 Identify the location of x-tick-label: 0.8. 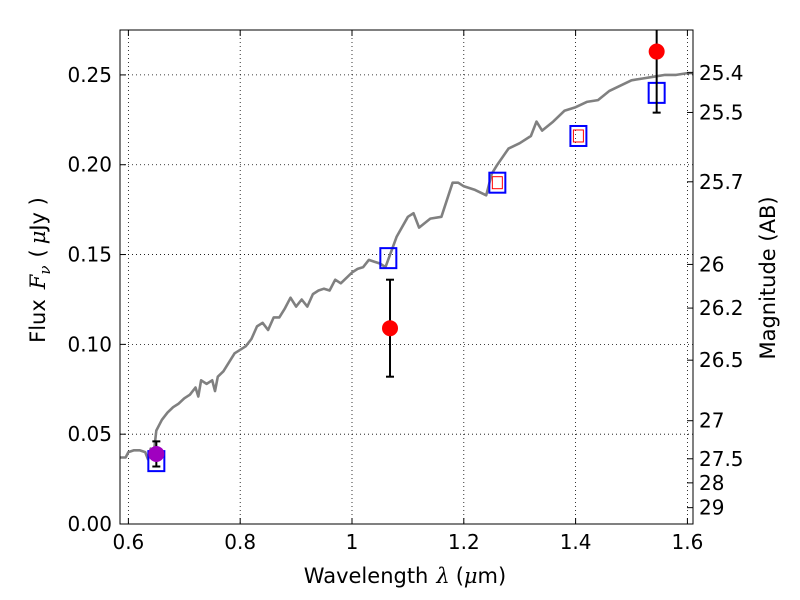
(240, 542).